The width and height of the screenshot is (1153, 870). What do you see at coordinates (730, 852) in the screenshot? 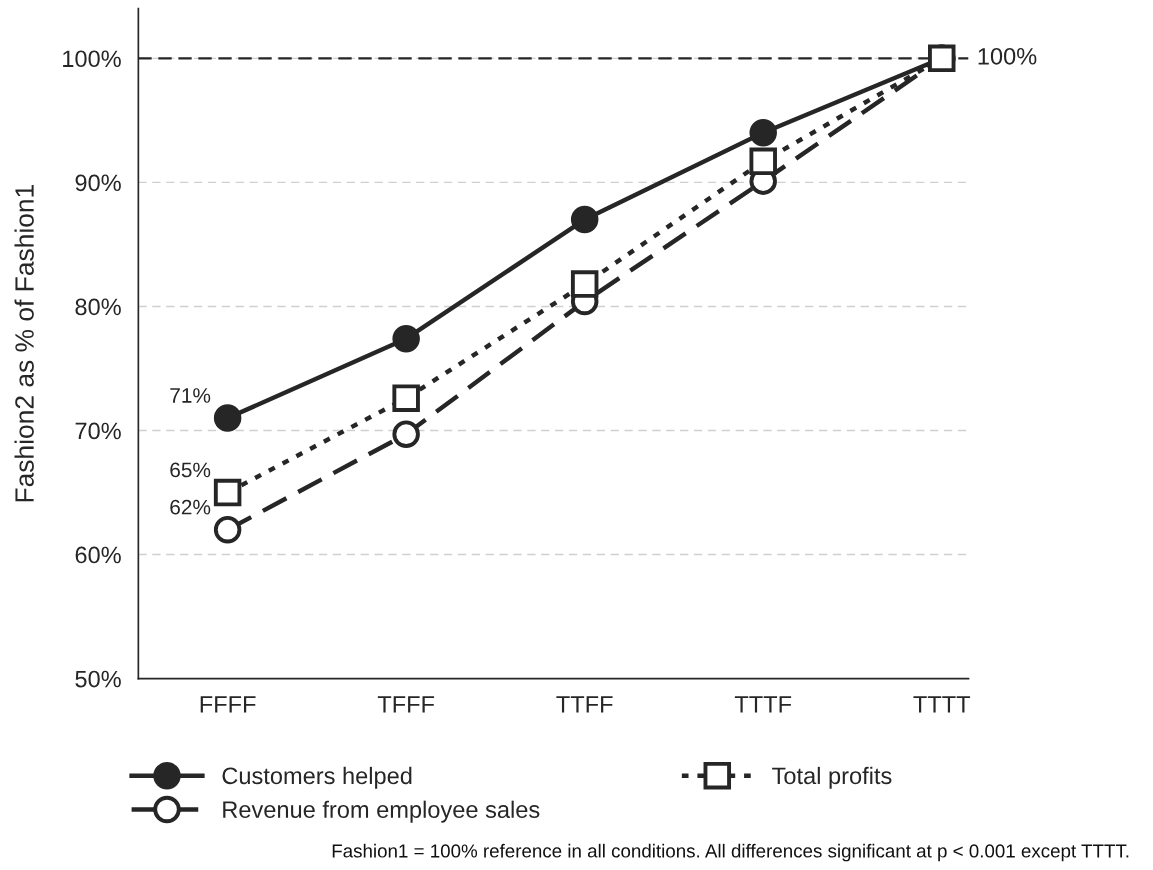
I see `text: Fashion1 = 100% reference in all conditions. All differences significant at p < 0.001 except TTTT.` at bounding box center [730, 852].